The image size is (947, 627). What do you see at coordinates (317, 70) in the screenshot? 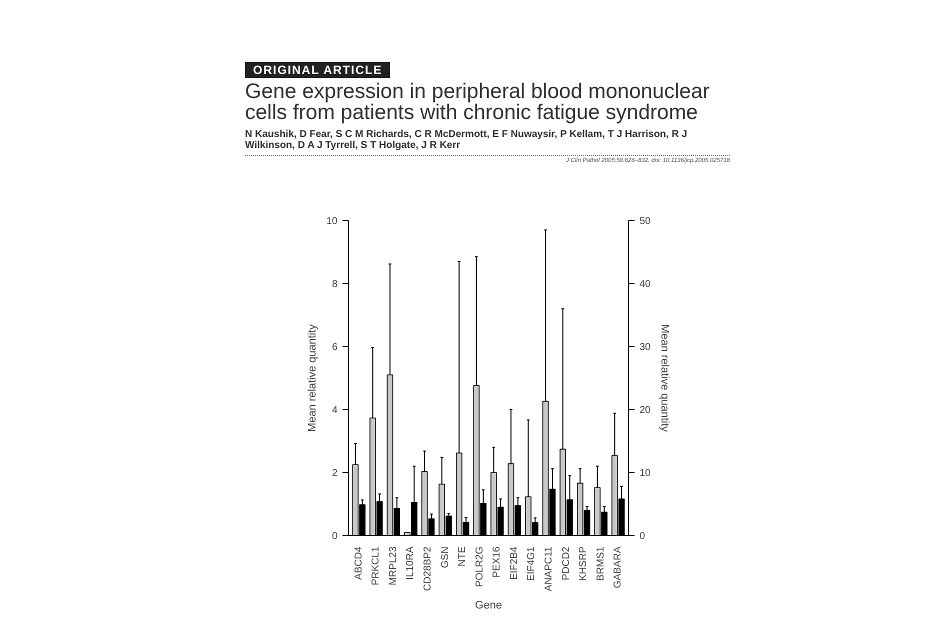
I see `text: ORIGINAL ARTICLE` at bounding box center [317, 70].